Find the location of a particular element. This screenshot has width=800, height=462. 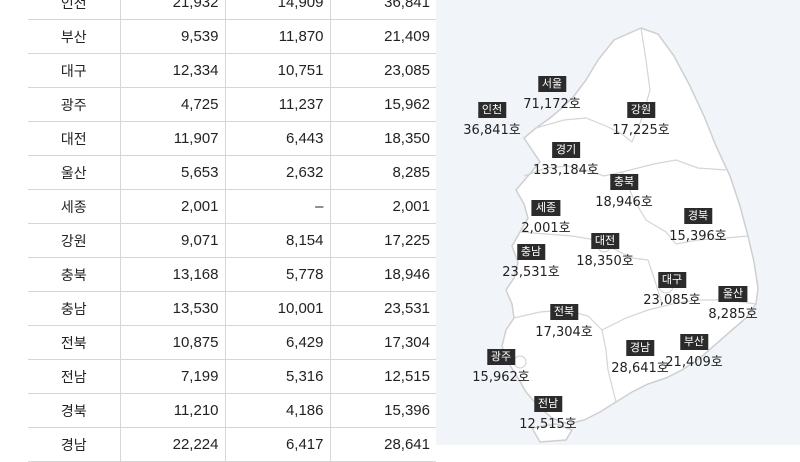

region-cell: 경북 is located at coordinates (74, 410).